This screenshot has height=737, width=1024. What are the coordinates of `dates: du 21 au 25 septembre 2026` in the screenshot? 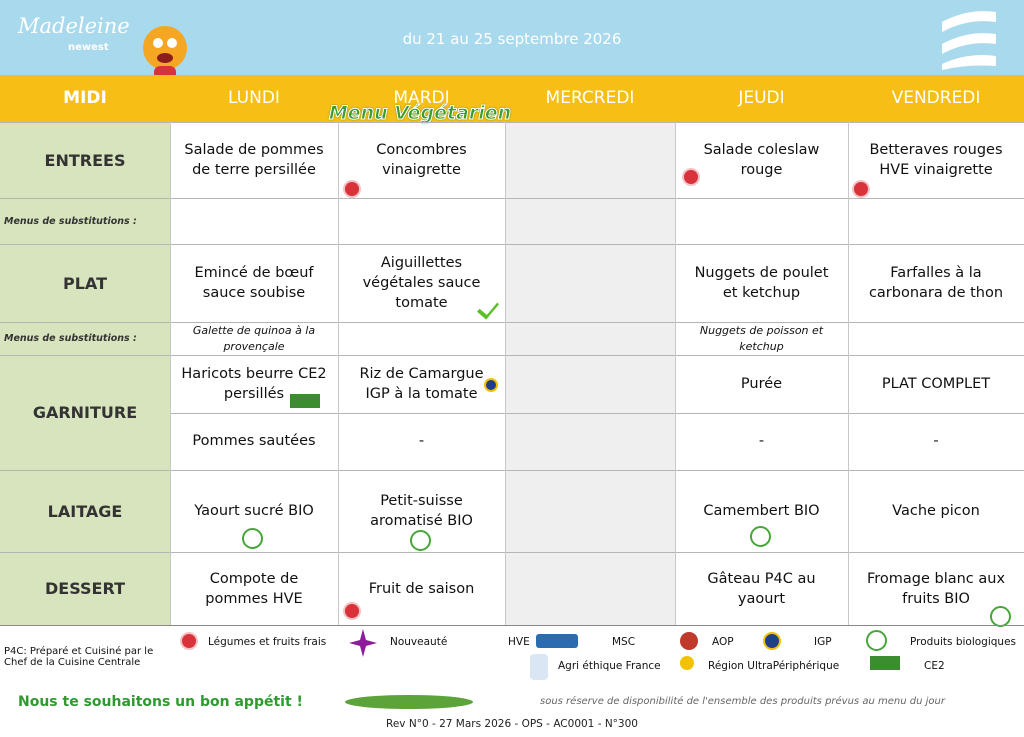 It's located at (512, 39).